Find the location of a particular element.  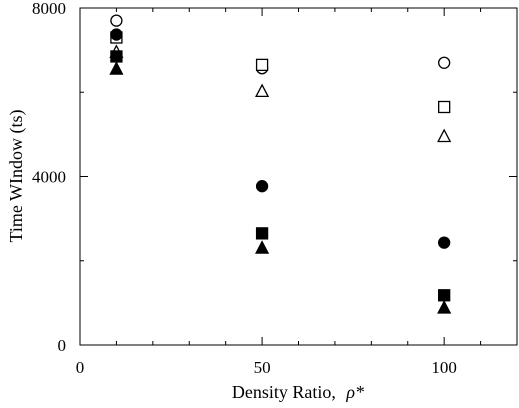

x-tick-label: 50 is located at coordinates (262, 367).